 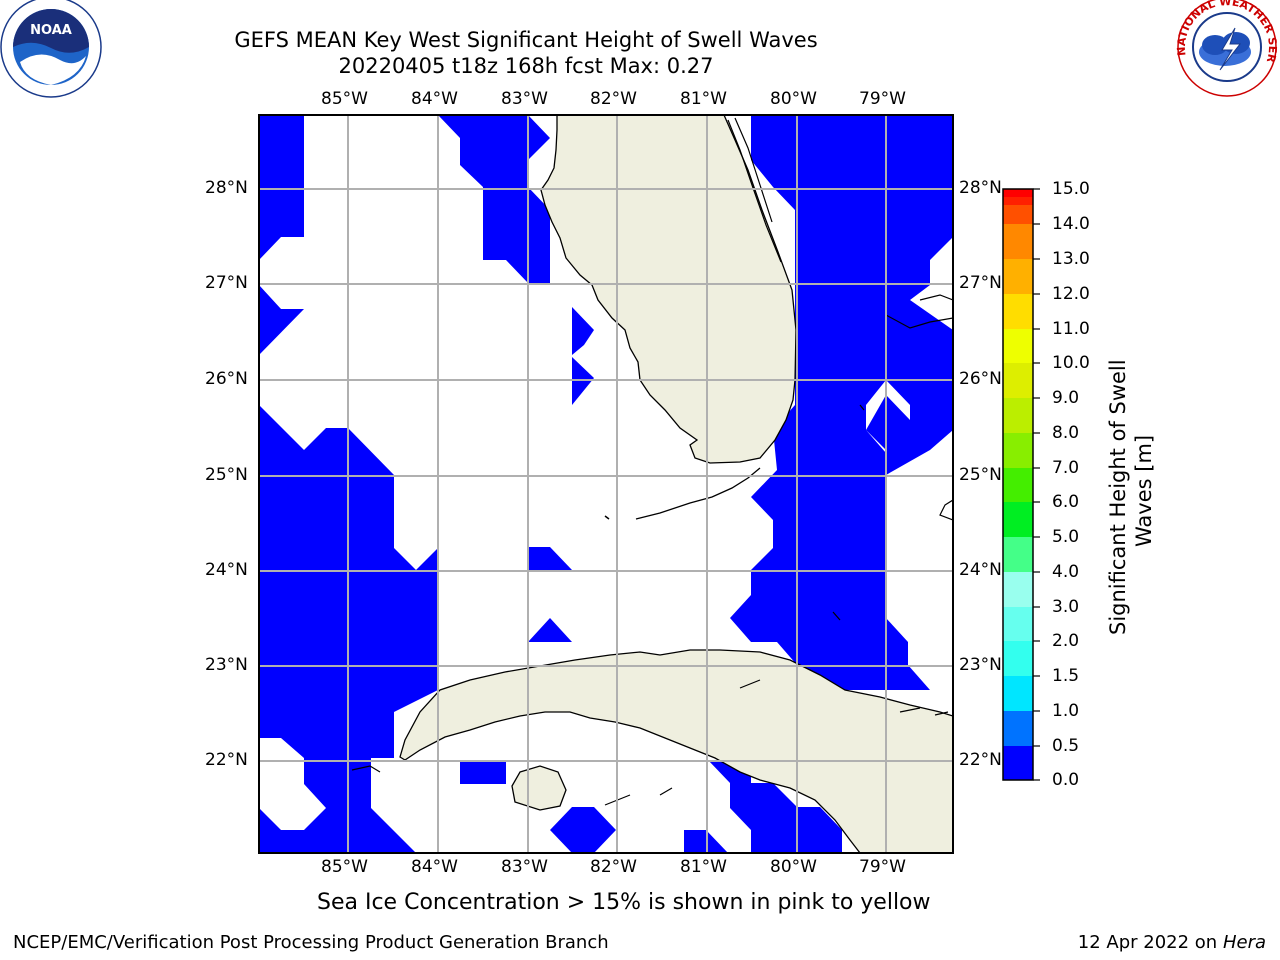 I want to click on lat-label-right: 23°N, so click(x=980, y=665).